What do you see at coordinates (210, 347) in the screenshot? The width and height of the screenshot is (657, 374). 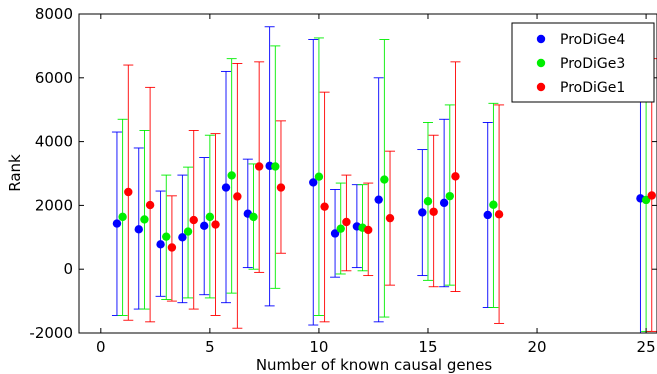 I see `x-tick-label: 5` at bounding box center [210, 347].